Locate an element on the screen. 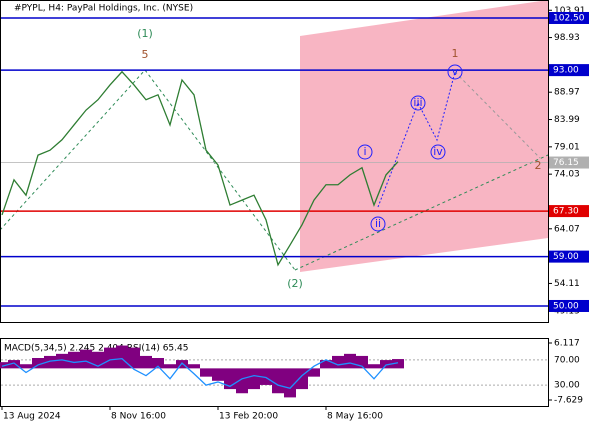 The image size is (596, 425). level-label: 76.15 is located at coordinates (566, 163).